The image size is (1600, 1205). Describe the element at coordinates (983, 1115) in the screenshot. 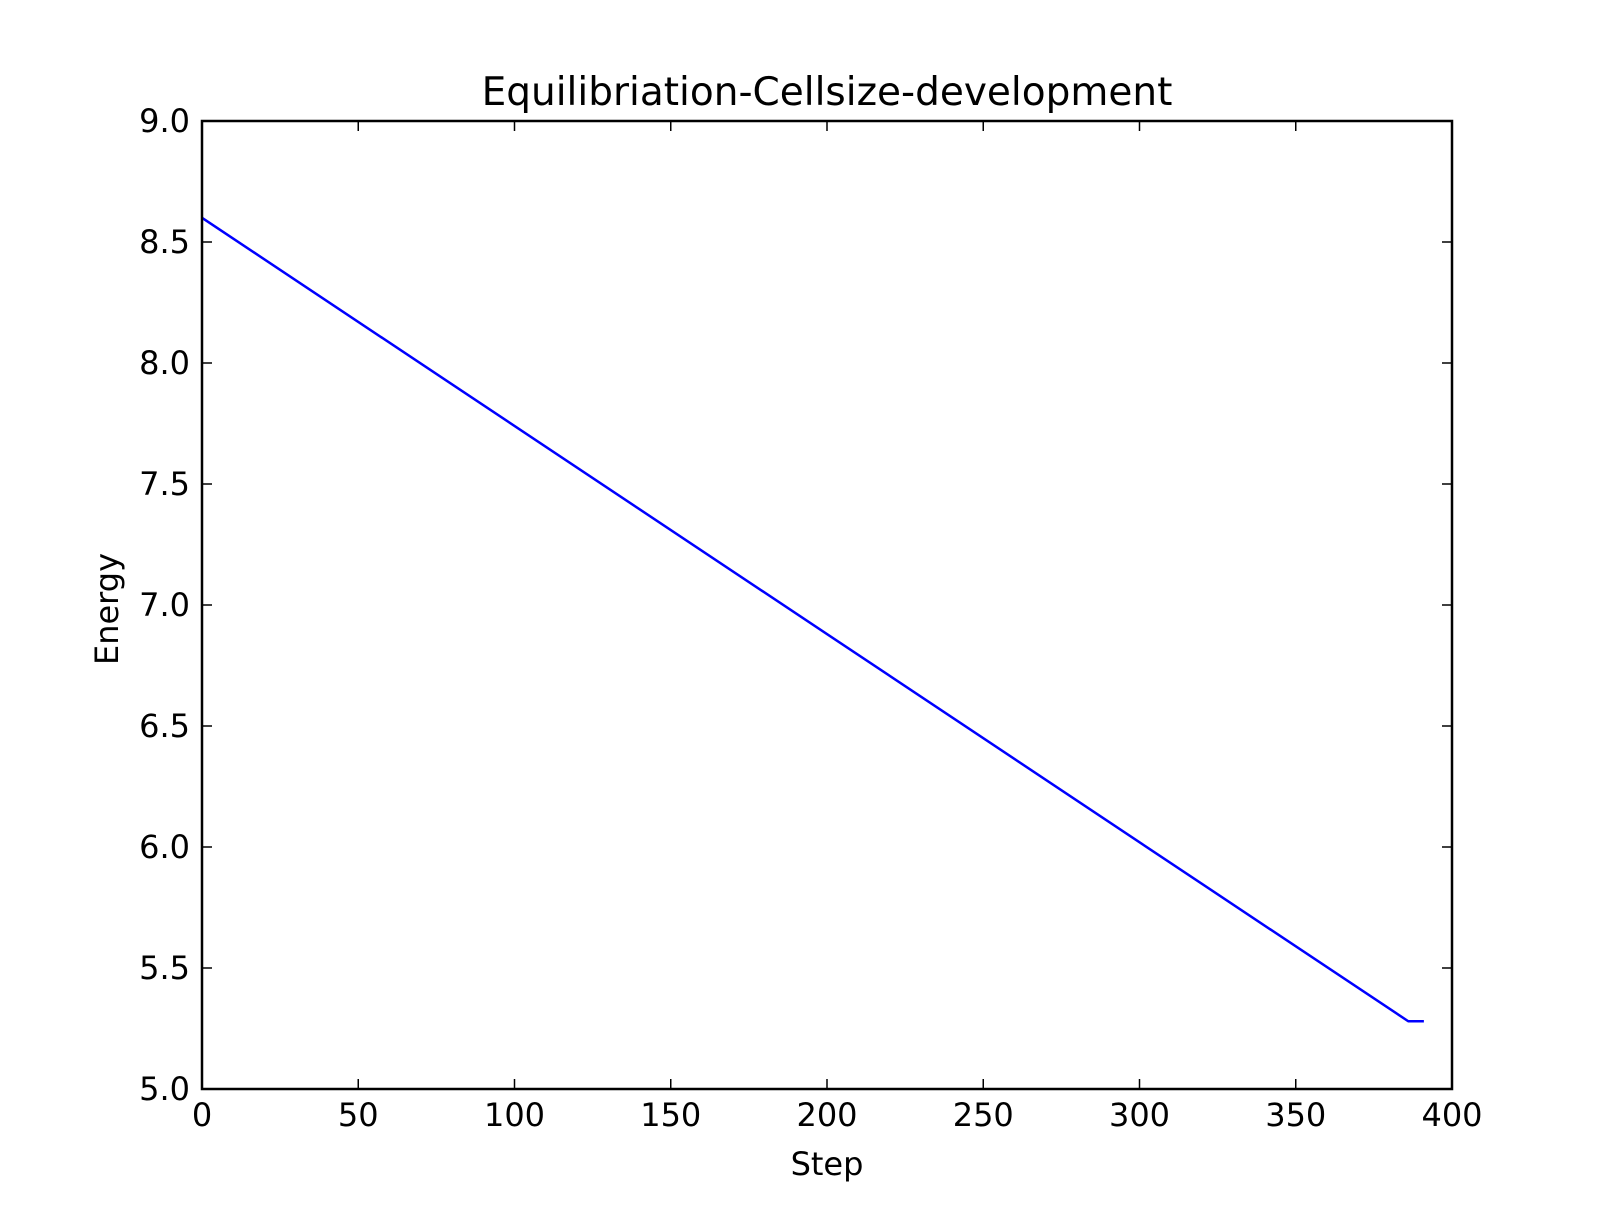

I see `x-tick-label: 250` at that location.